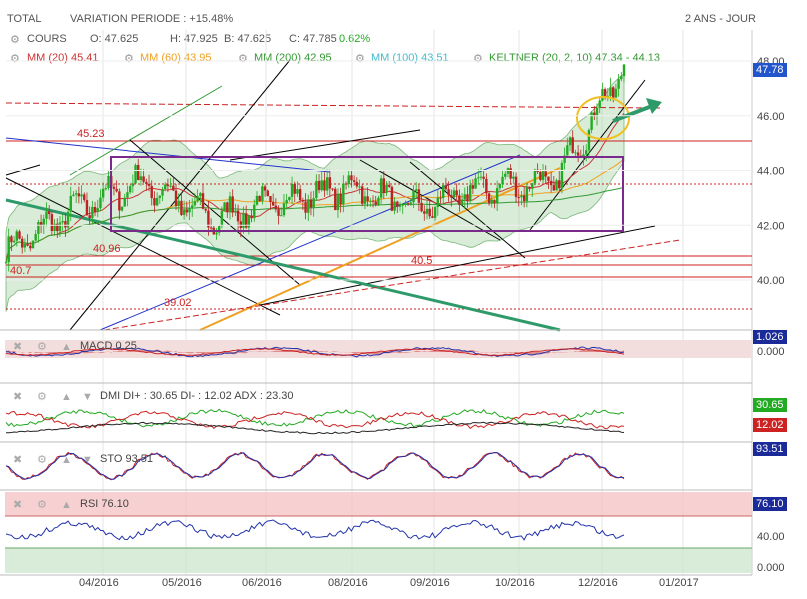 This screenshot has width=807, height=599. What do you see at coordinates (378, 504) in the screenshot?
I see `rsi-overbought-zone` at bounding box center [378, 504].